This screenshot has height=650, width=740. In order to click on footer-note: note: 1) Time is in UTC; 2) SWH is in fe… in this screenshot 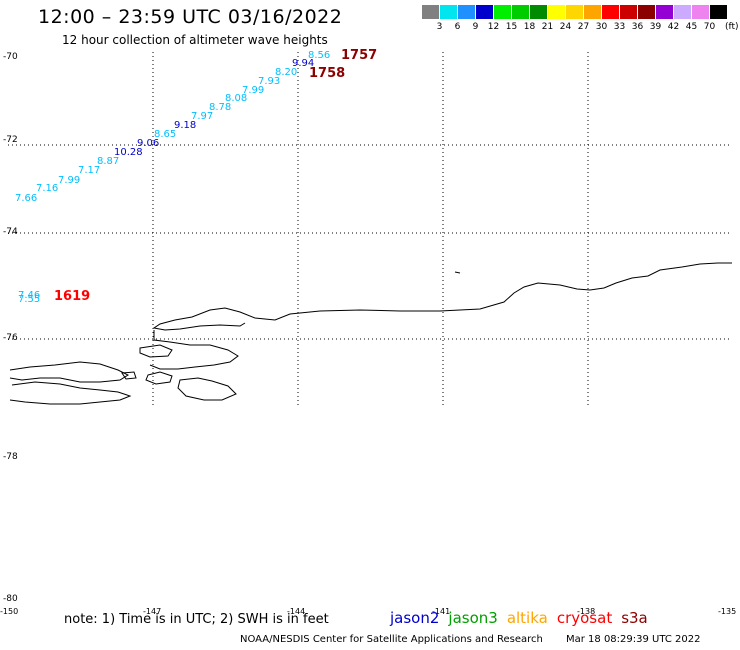, I will do `click(196, 619)`.